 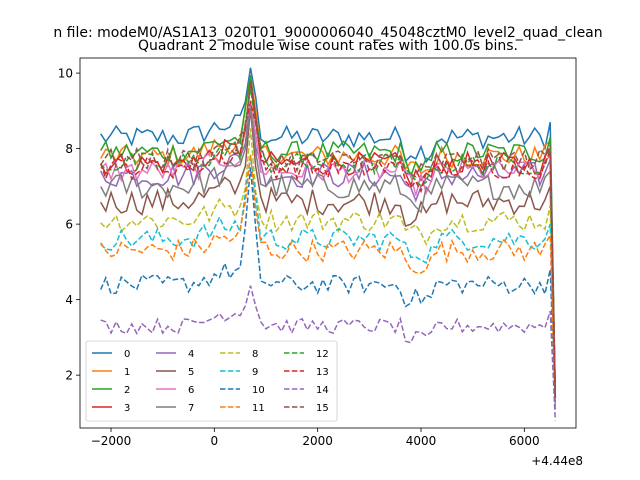 What do you see at coordinates (421, 441) in the screenshot?
I see `x-tick-label: 4000` at bounding box center [421, 441].